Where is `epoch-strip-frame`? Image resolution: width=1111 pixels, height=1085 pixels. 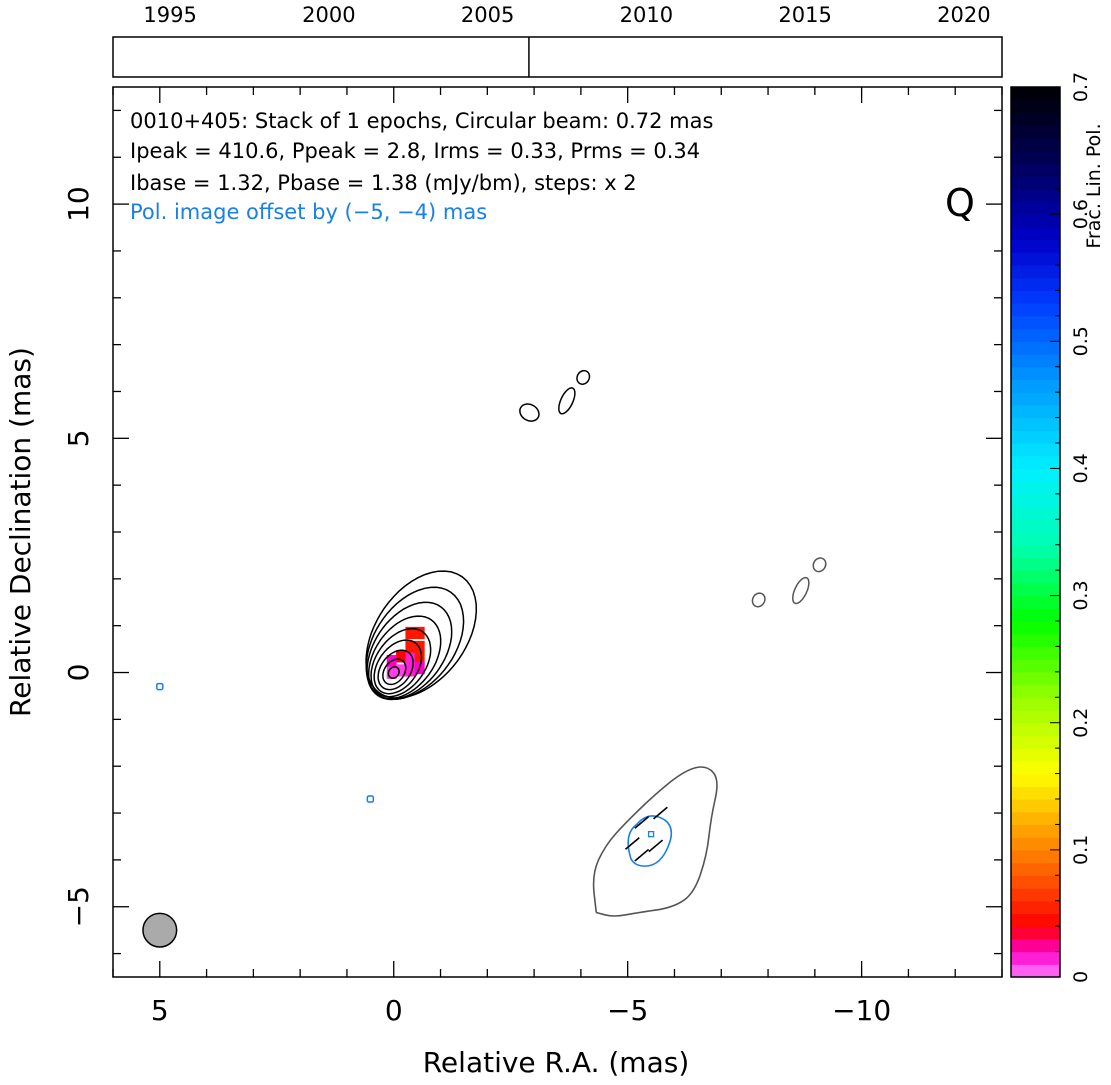 epoch-strip-frame is located at coordinates (557, 57).